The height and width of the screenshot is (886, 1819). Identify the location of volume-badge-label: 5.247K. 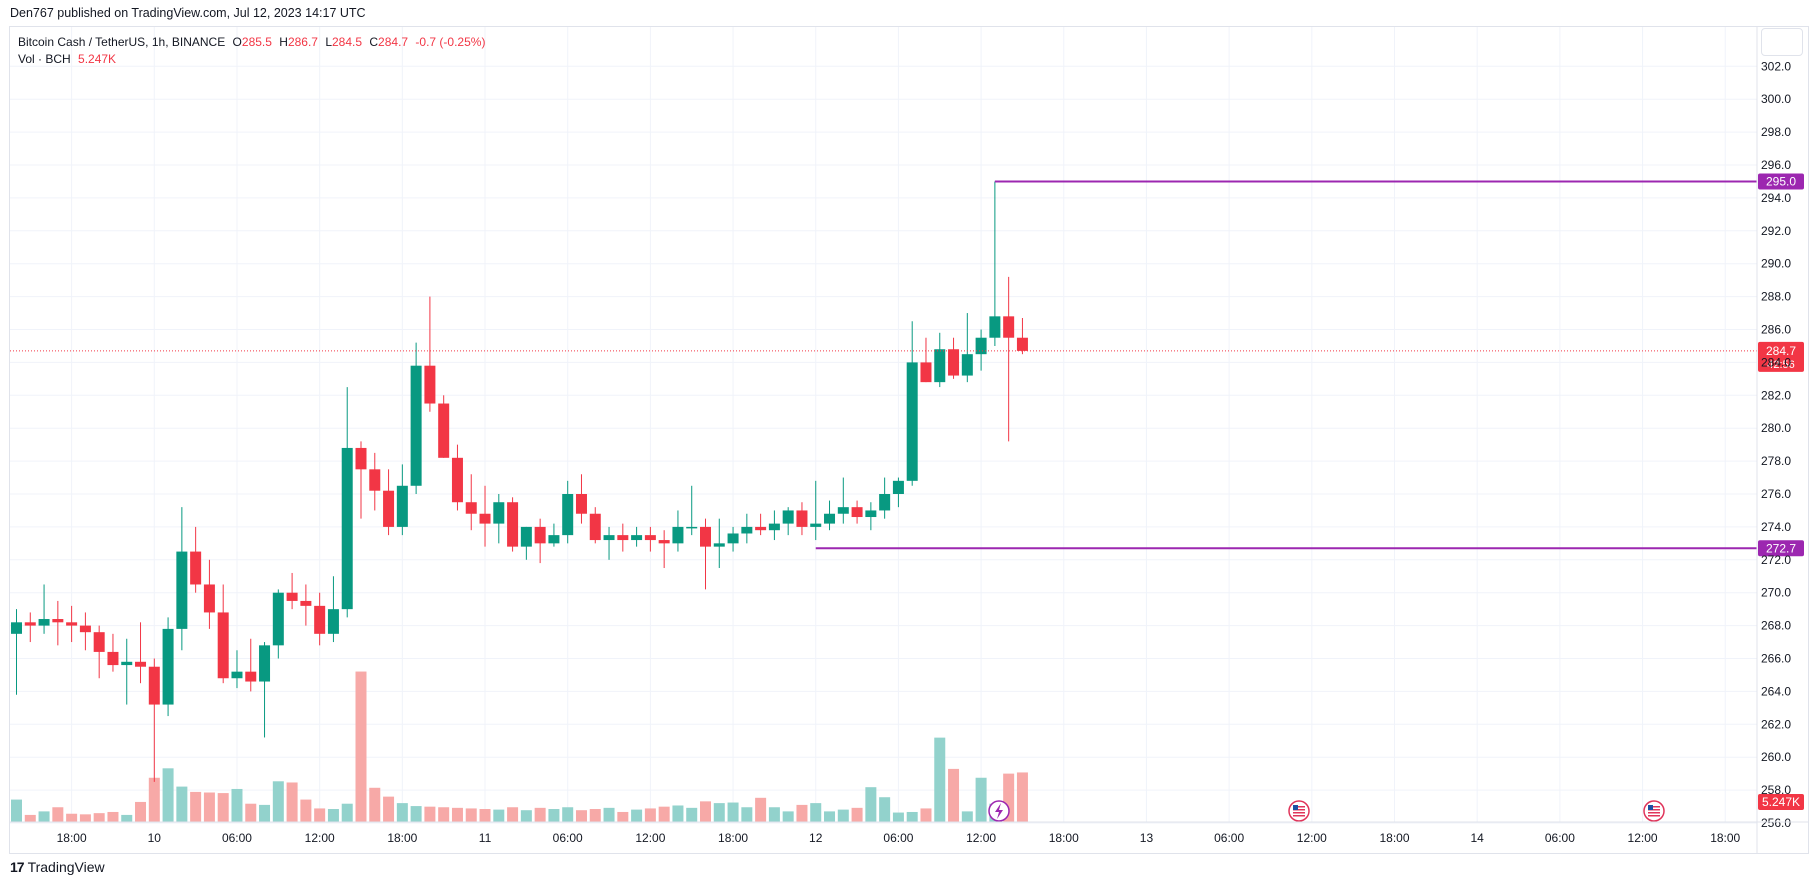
(1781, 802).